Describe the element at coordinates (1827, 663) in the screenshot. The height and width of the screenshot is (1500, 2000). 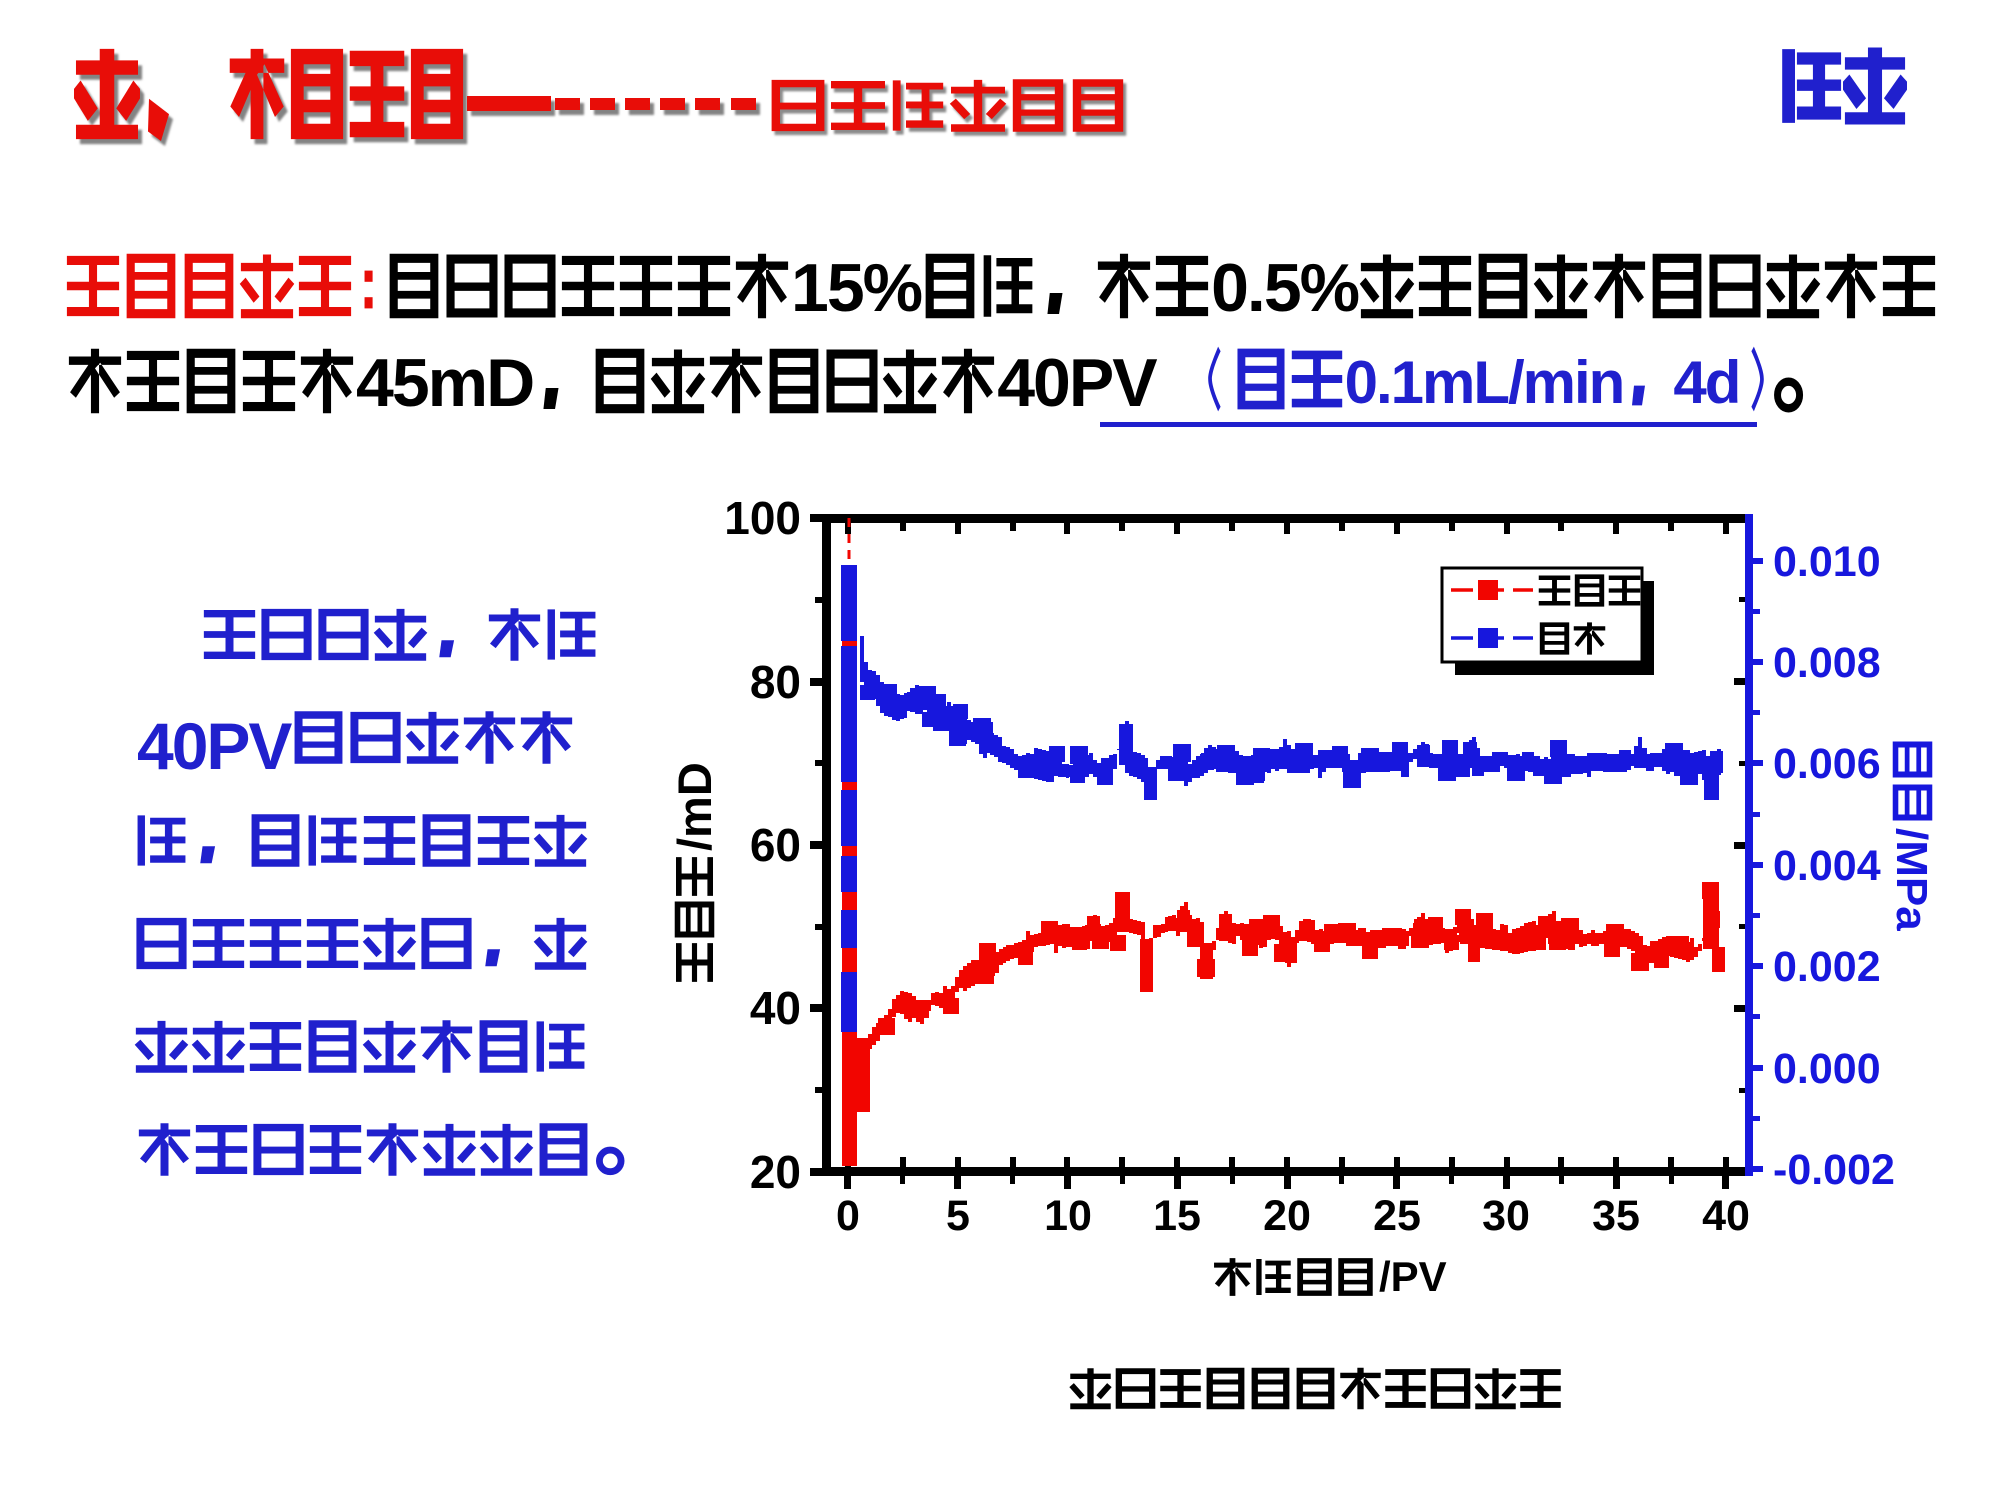
I see `svg-text: 0.008` at that location.